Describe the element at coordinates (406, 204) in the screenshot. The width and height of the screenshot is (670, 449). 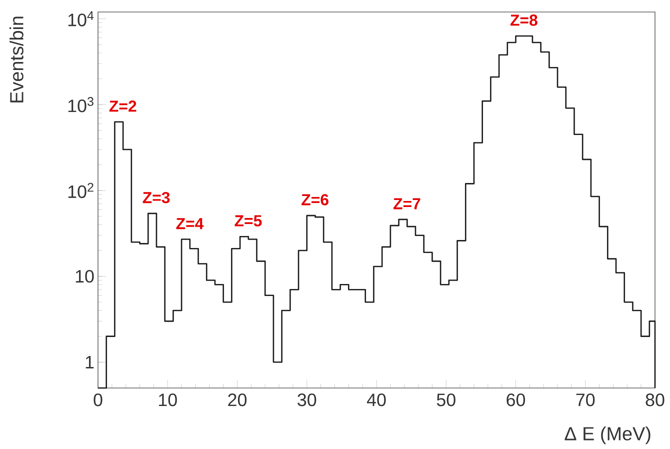
I see `annotation: Z=7` at that location.